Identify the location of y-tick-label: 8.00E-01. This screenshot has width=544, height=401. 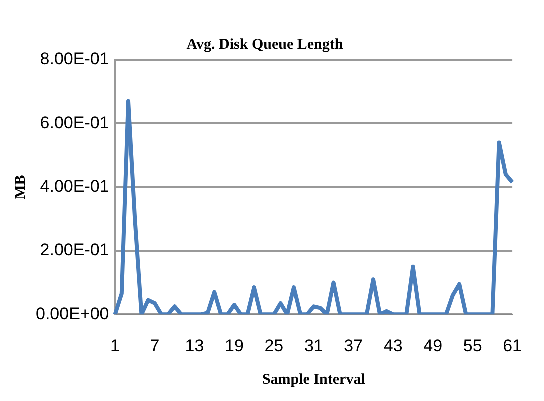
(75, 59).